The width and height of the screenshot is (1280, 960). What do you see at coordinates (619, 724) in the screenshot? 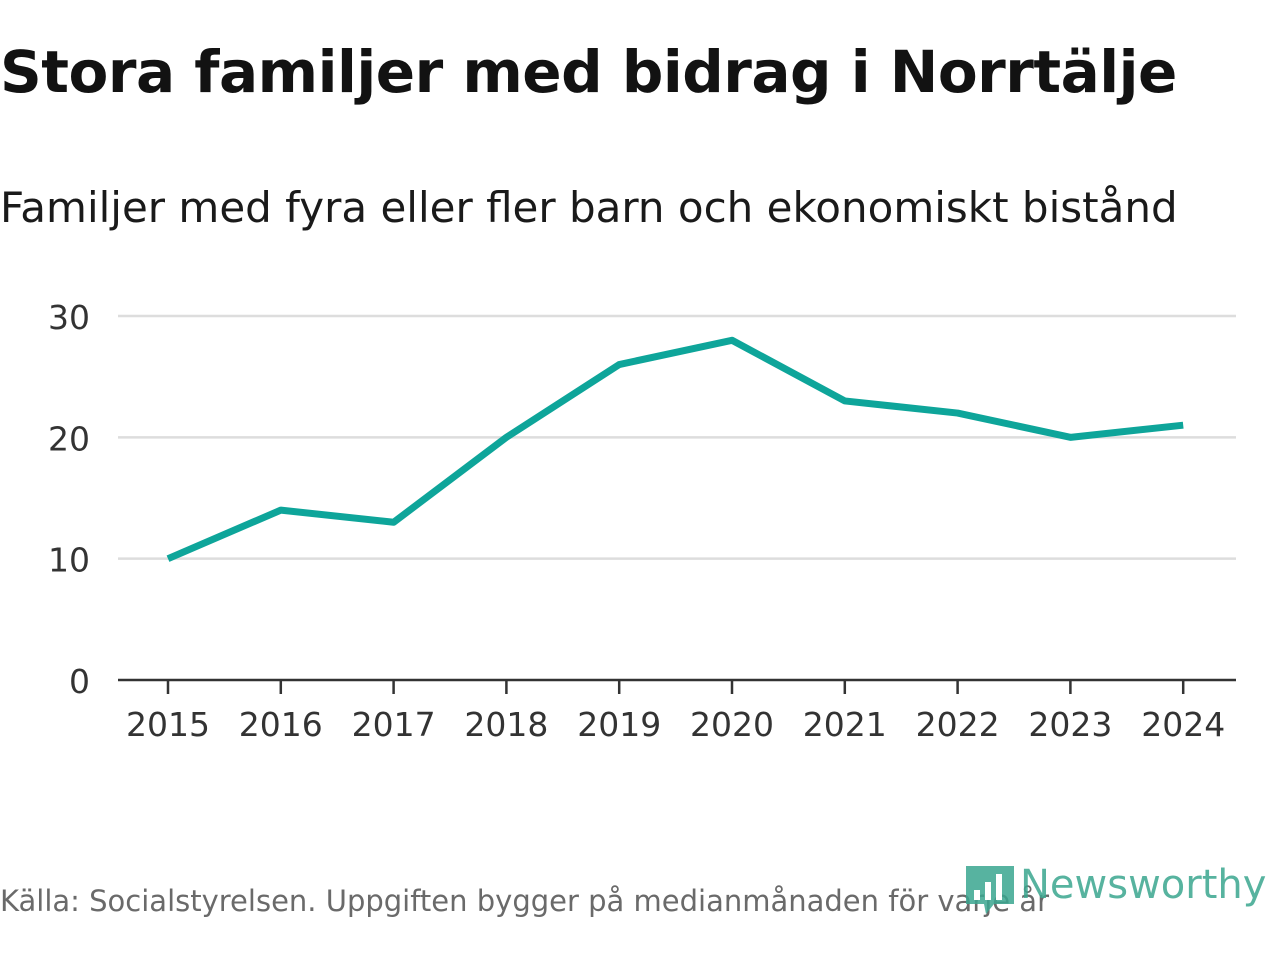
I see `x-tick-label: 2019` at bounding box center [619, 724].